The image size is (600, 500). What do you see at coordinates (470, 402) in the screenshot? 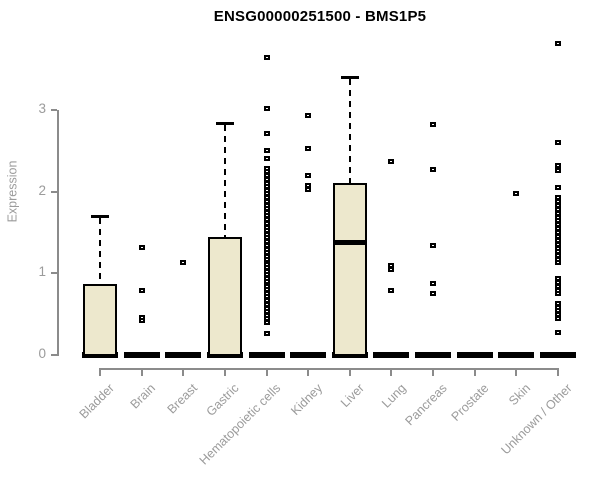
I see `x-category-label-text: Prostate` at bounding box center [470, 402].